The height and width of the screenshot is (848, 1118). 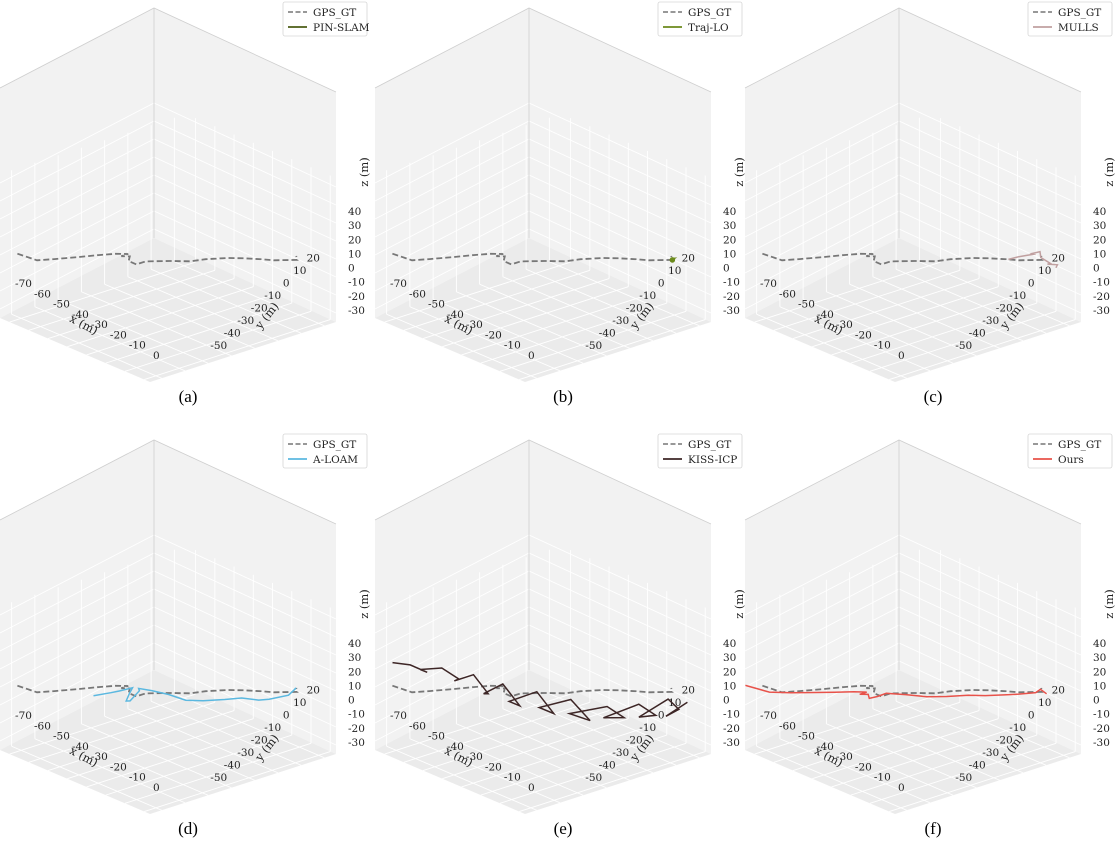 What do you see at coordinates (335, 460) in the screenshot?
I see `legend-est-label: A-LOAM` at bounding box center [335, 460].